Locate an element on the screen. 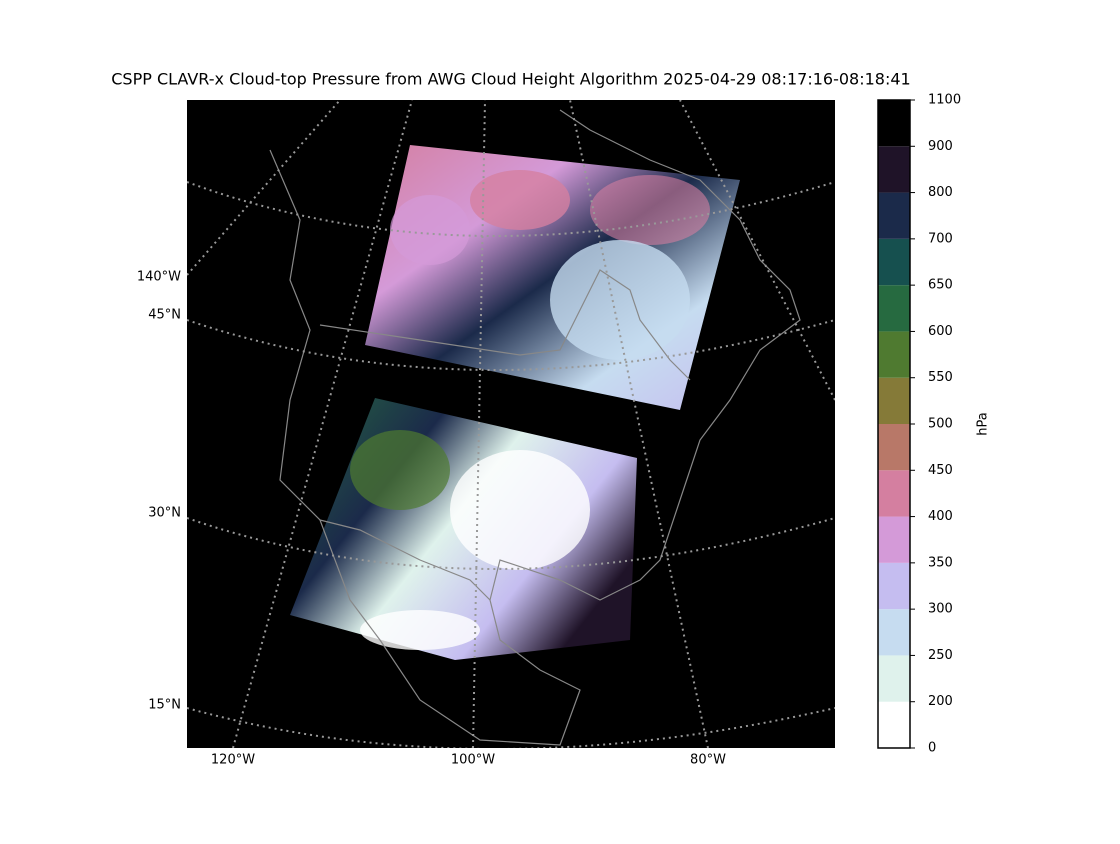 The width and height of the screenshot is (1120, 844). colorbar-label: hPa is located at coordinates (983, 423).